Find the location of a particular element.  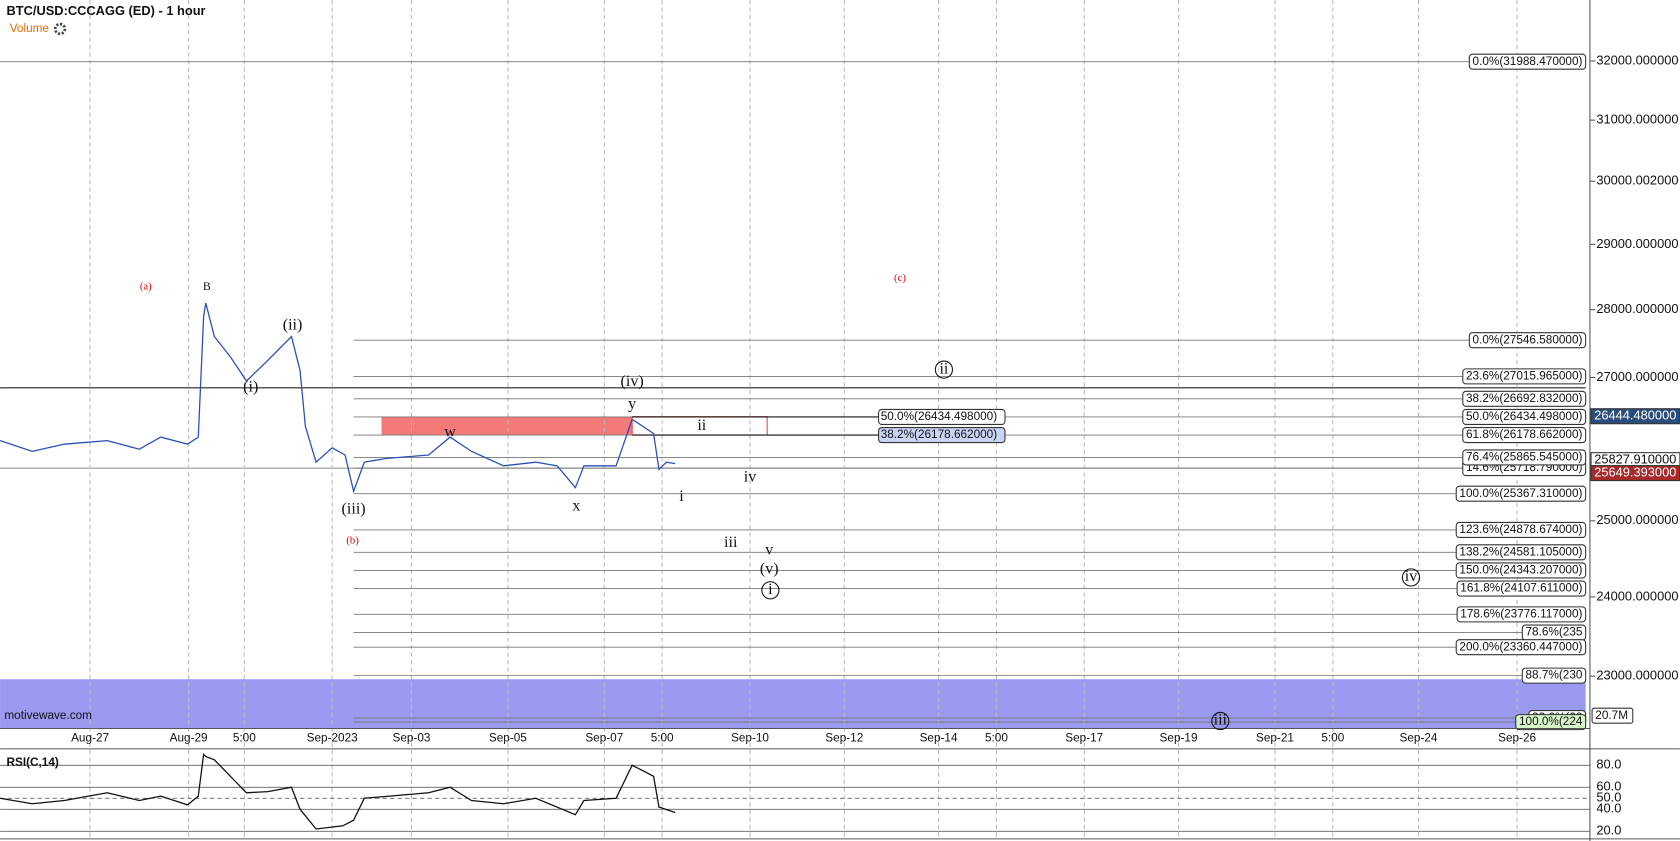

fib-label: 200.0%(23360.447000) is located at coordinates (1520, 646).